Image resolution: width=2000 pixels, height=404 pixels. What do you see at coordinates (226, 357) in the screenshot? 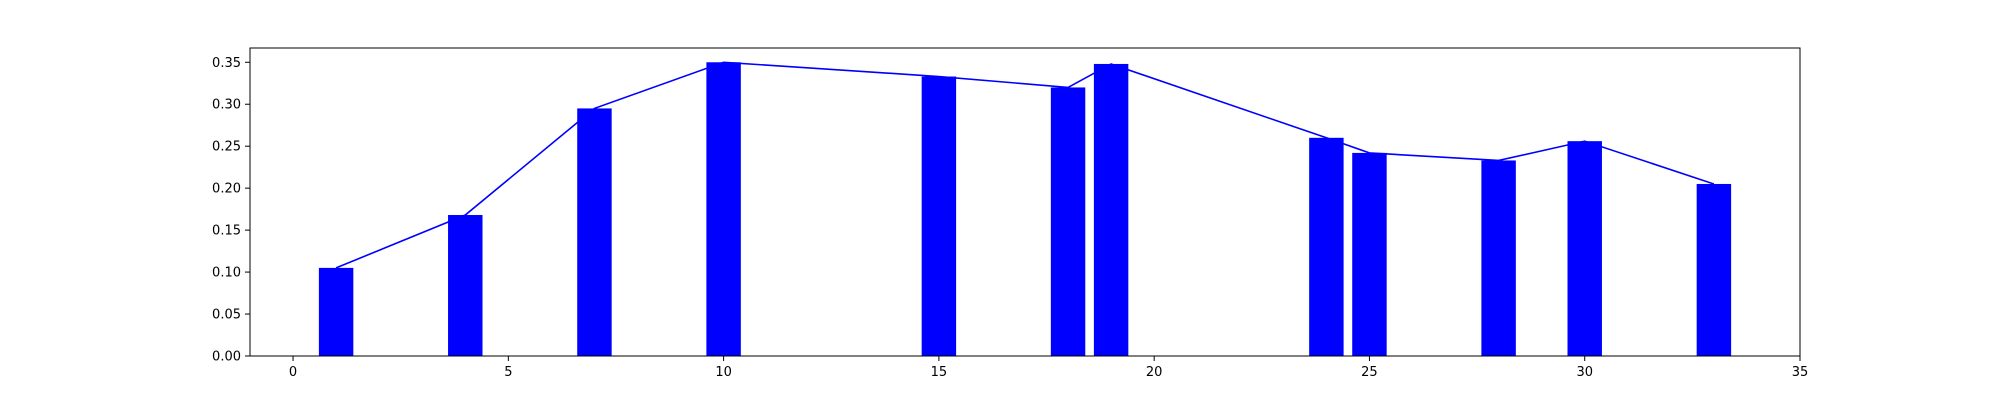
I see `y-tick-label: 0.00` at bounding box center [226, 357].